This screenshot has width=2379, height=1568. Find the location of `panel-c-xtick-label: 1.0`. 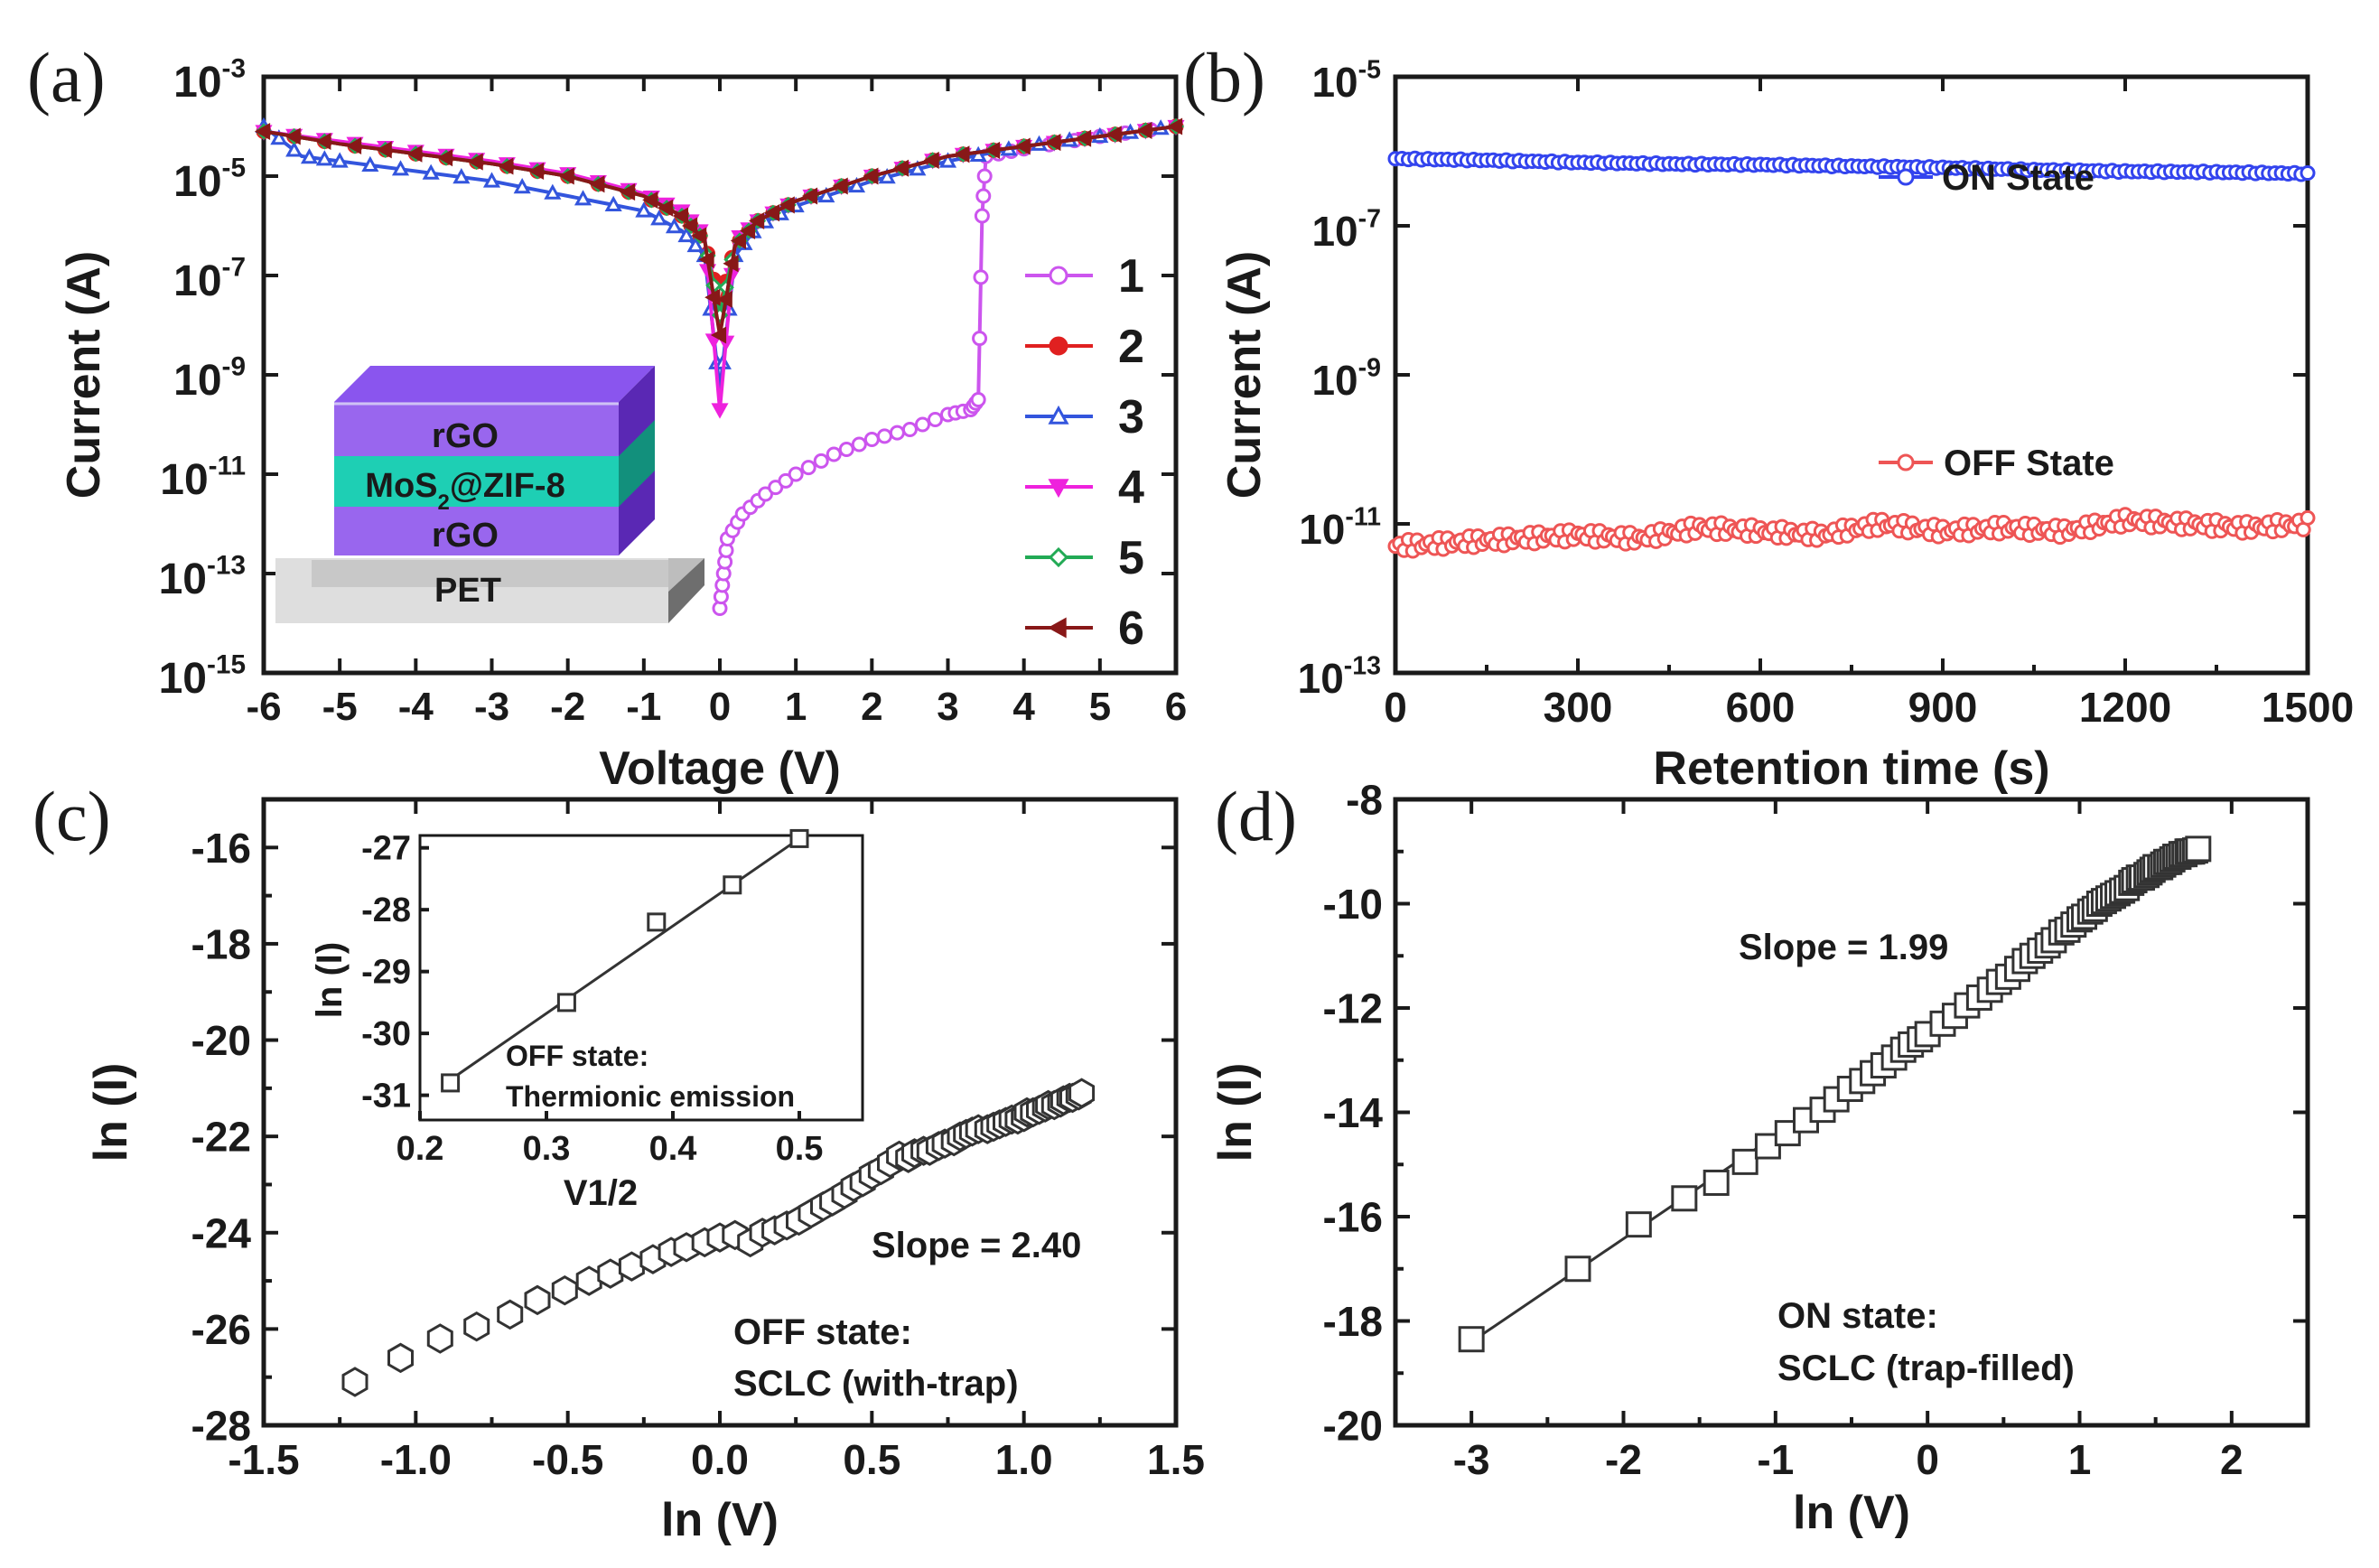

panel-c-xtick-label: 1.0 is located at coordinates (1024, 1459).